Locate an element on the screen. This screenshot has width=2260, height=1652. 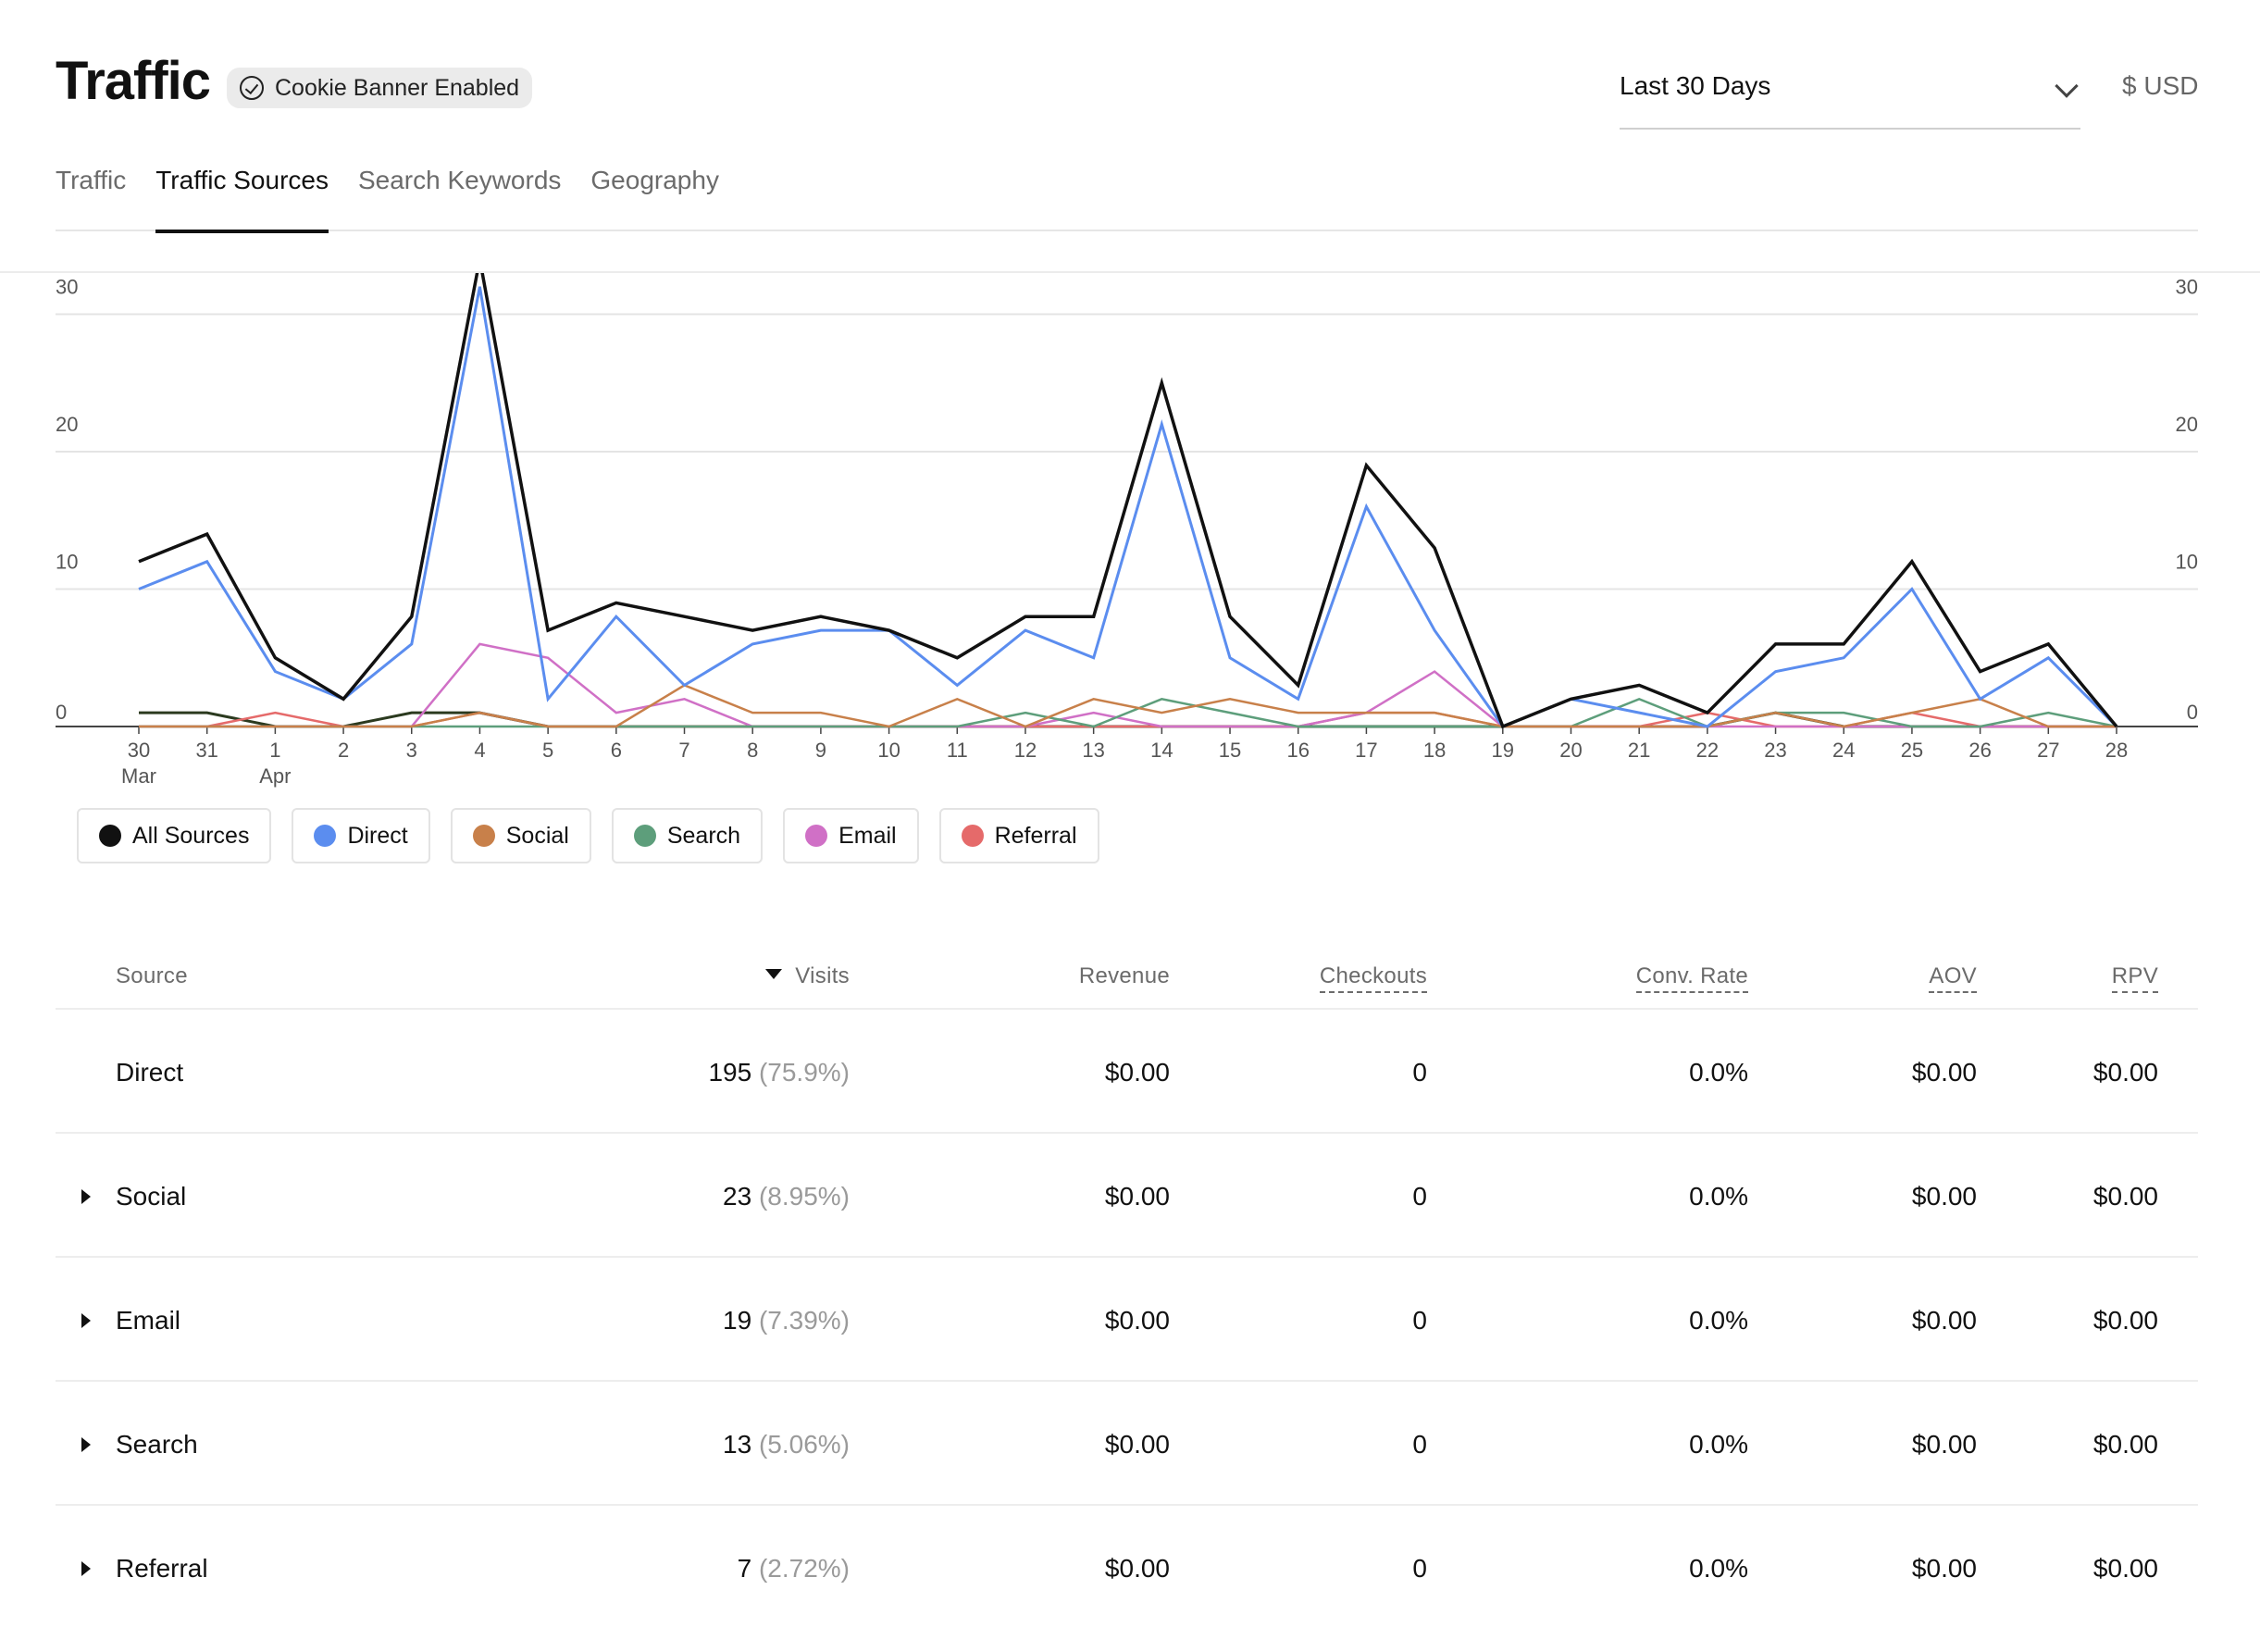
col-conv-rate: Conv. Rate is located at coordinates (1692, 978).